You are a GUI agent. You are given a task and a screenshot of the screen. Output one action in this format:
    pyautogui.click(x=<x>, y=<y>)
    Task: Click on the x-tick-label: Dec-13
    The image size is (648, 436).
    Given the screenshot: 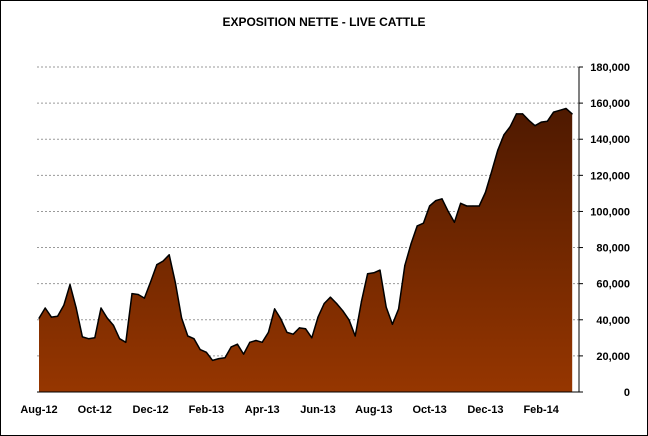 What is the action you would take?
    pyautogui.click(x=485, y=410)
    